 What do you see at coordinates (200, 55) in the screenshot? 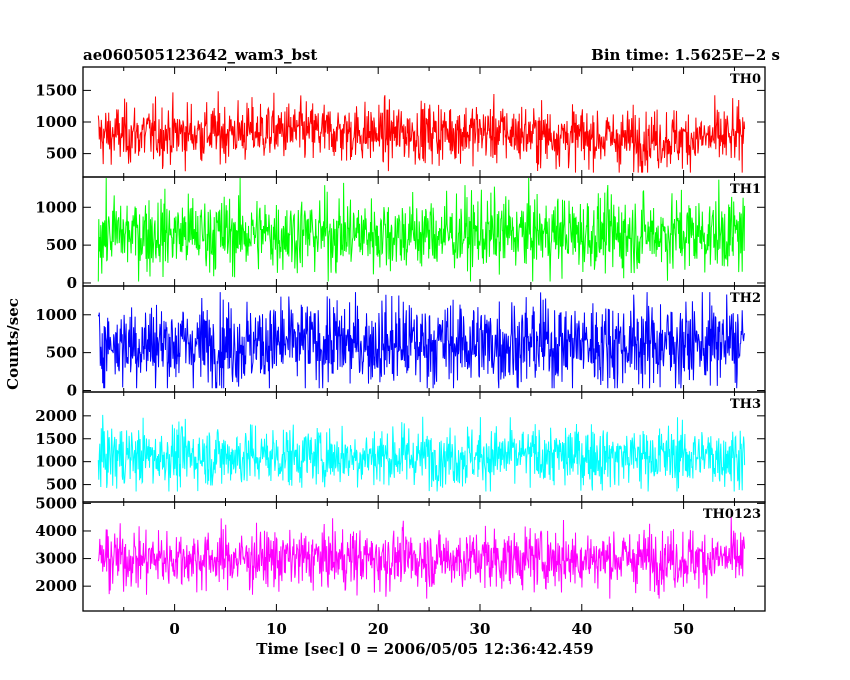
I see `chart-title: ae060505123642_wam3_bst` at bounding box center [200, 55].